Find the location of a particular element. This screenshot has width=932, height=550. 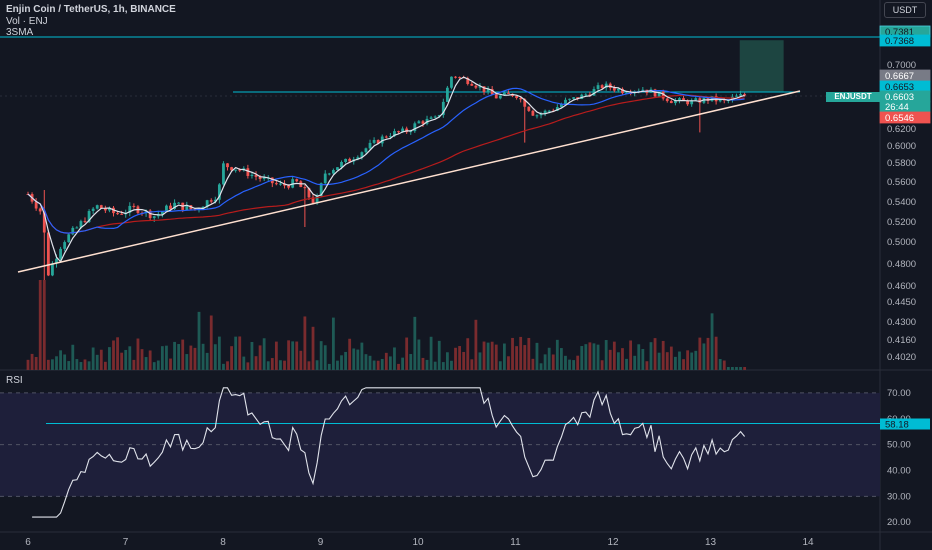

rsi-tick-label: 30.00 is located at coordinates (899, 496).